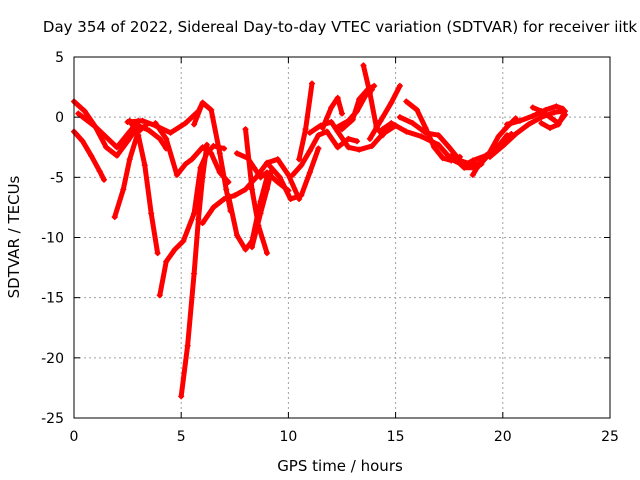 Image resolution: width=640 pixels, height=480 pixels. I want to click on series-sat-l, so click(247, 213).